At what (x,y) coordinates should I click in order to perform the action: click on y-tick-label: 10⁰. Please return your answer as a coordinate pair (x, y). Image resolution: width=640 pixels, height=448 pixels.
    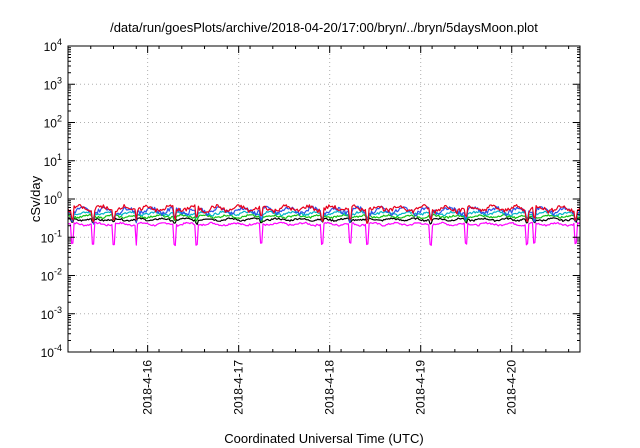
    Looking at the image, I should click on (53, 198).